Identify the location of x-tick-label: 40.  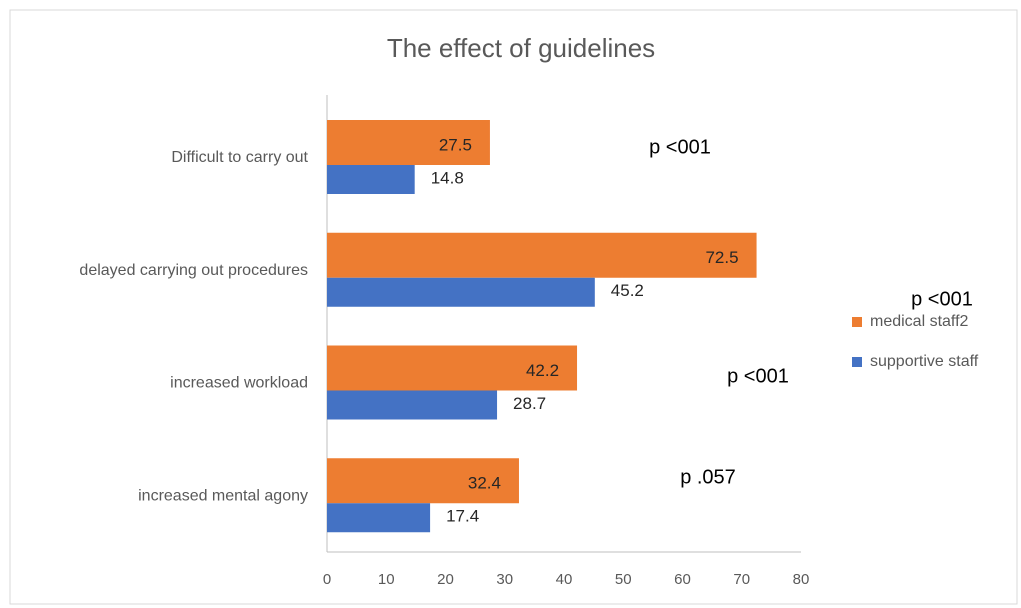
(564, 579).